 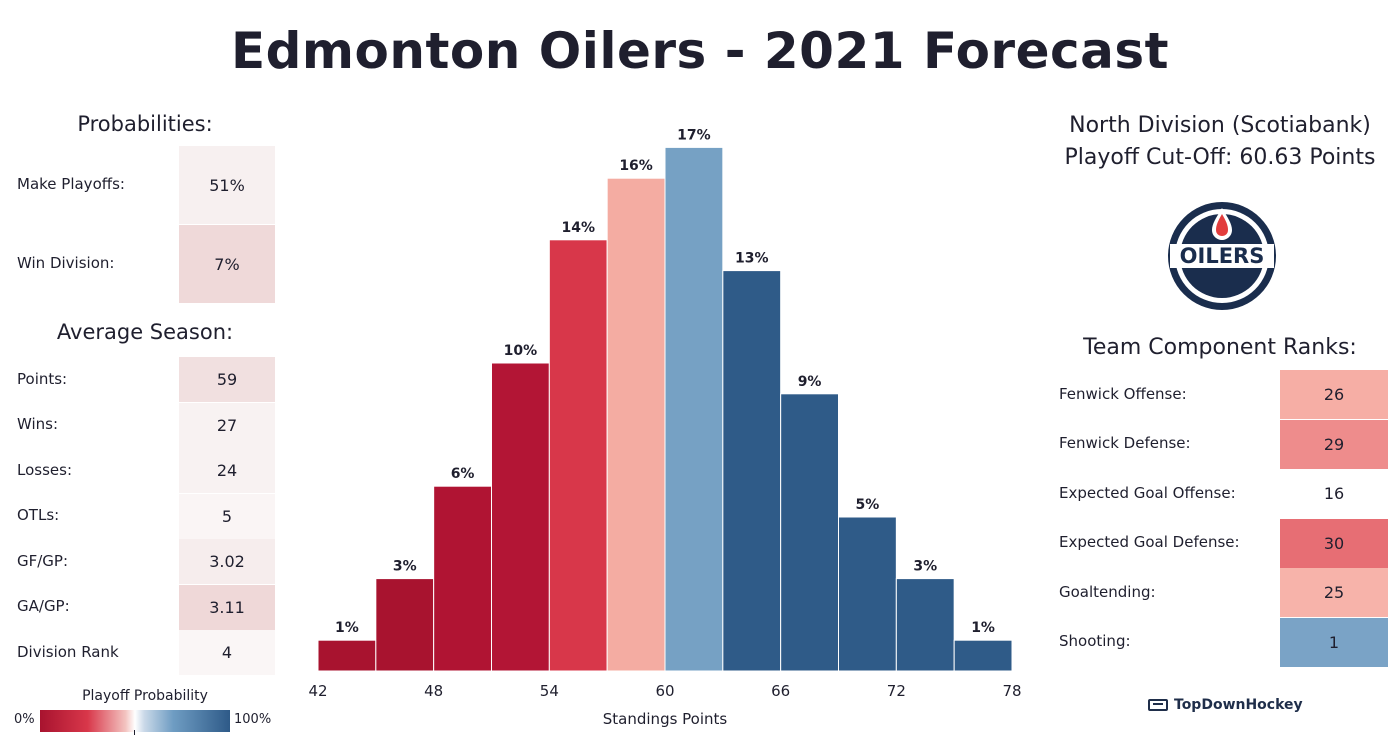 I want to click on average-season-heading: Average Season:, so click(x=145, y=332).